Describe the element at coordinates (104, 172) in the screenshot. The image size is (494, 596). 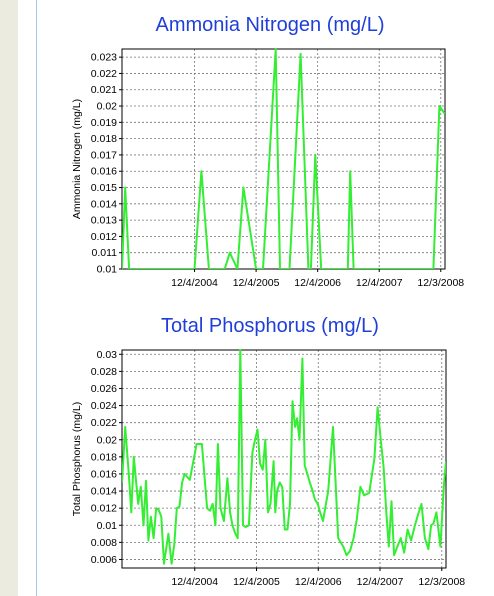
I see `ammonia-y-tick-label: 0.016` at that location.